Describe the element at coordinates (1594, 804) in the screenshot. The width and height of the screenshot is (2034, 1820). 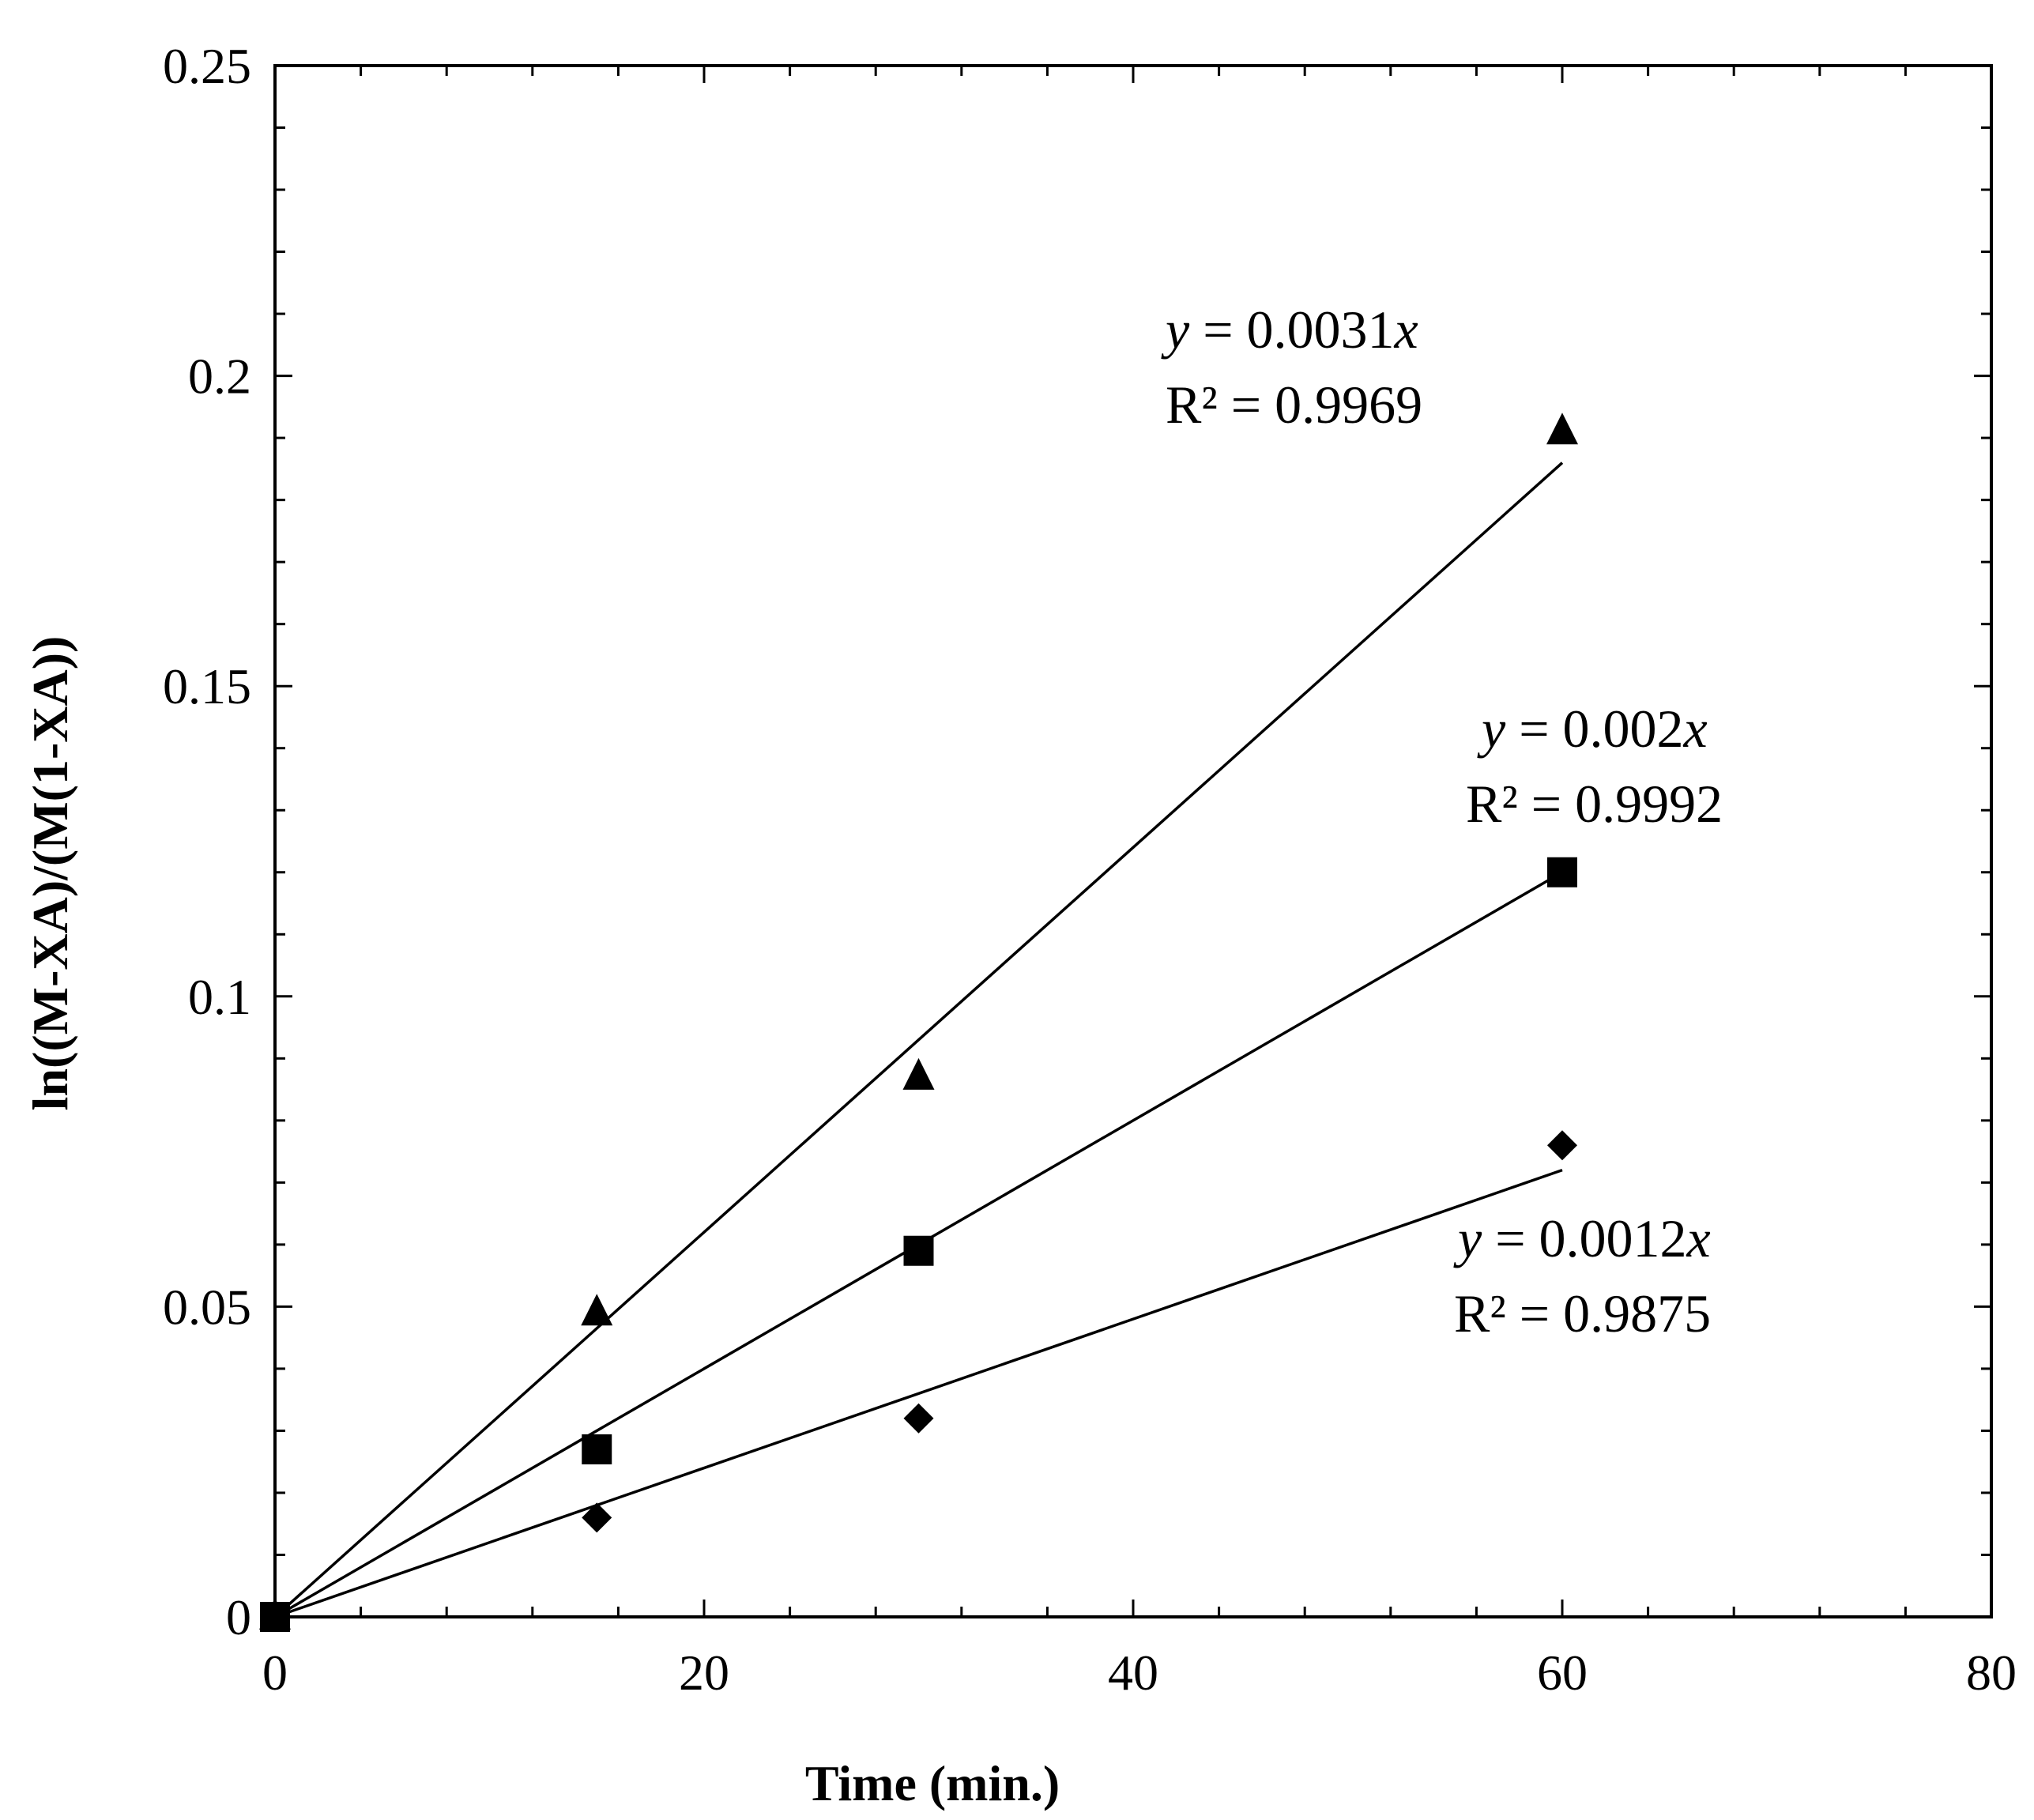
I see `r2-label-square: R² = 0.9992` at that location.